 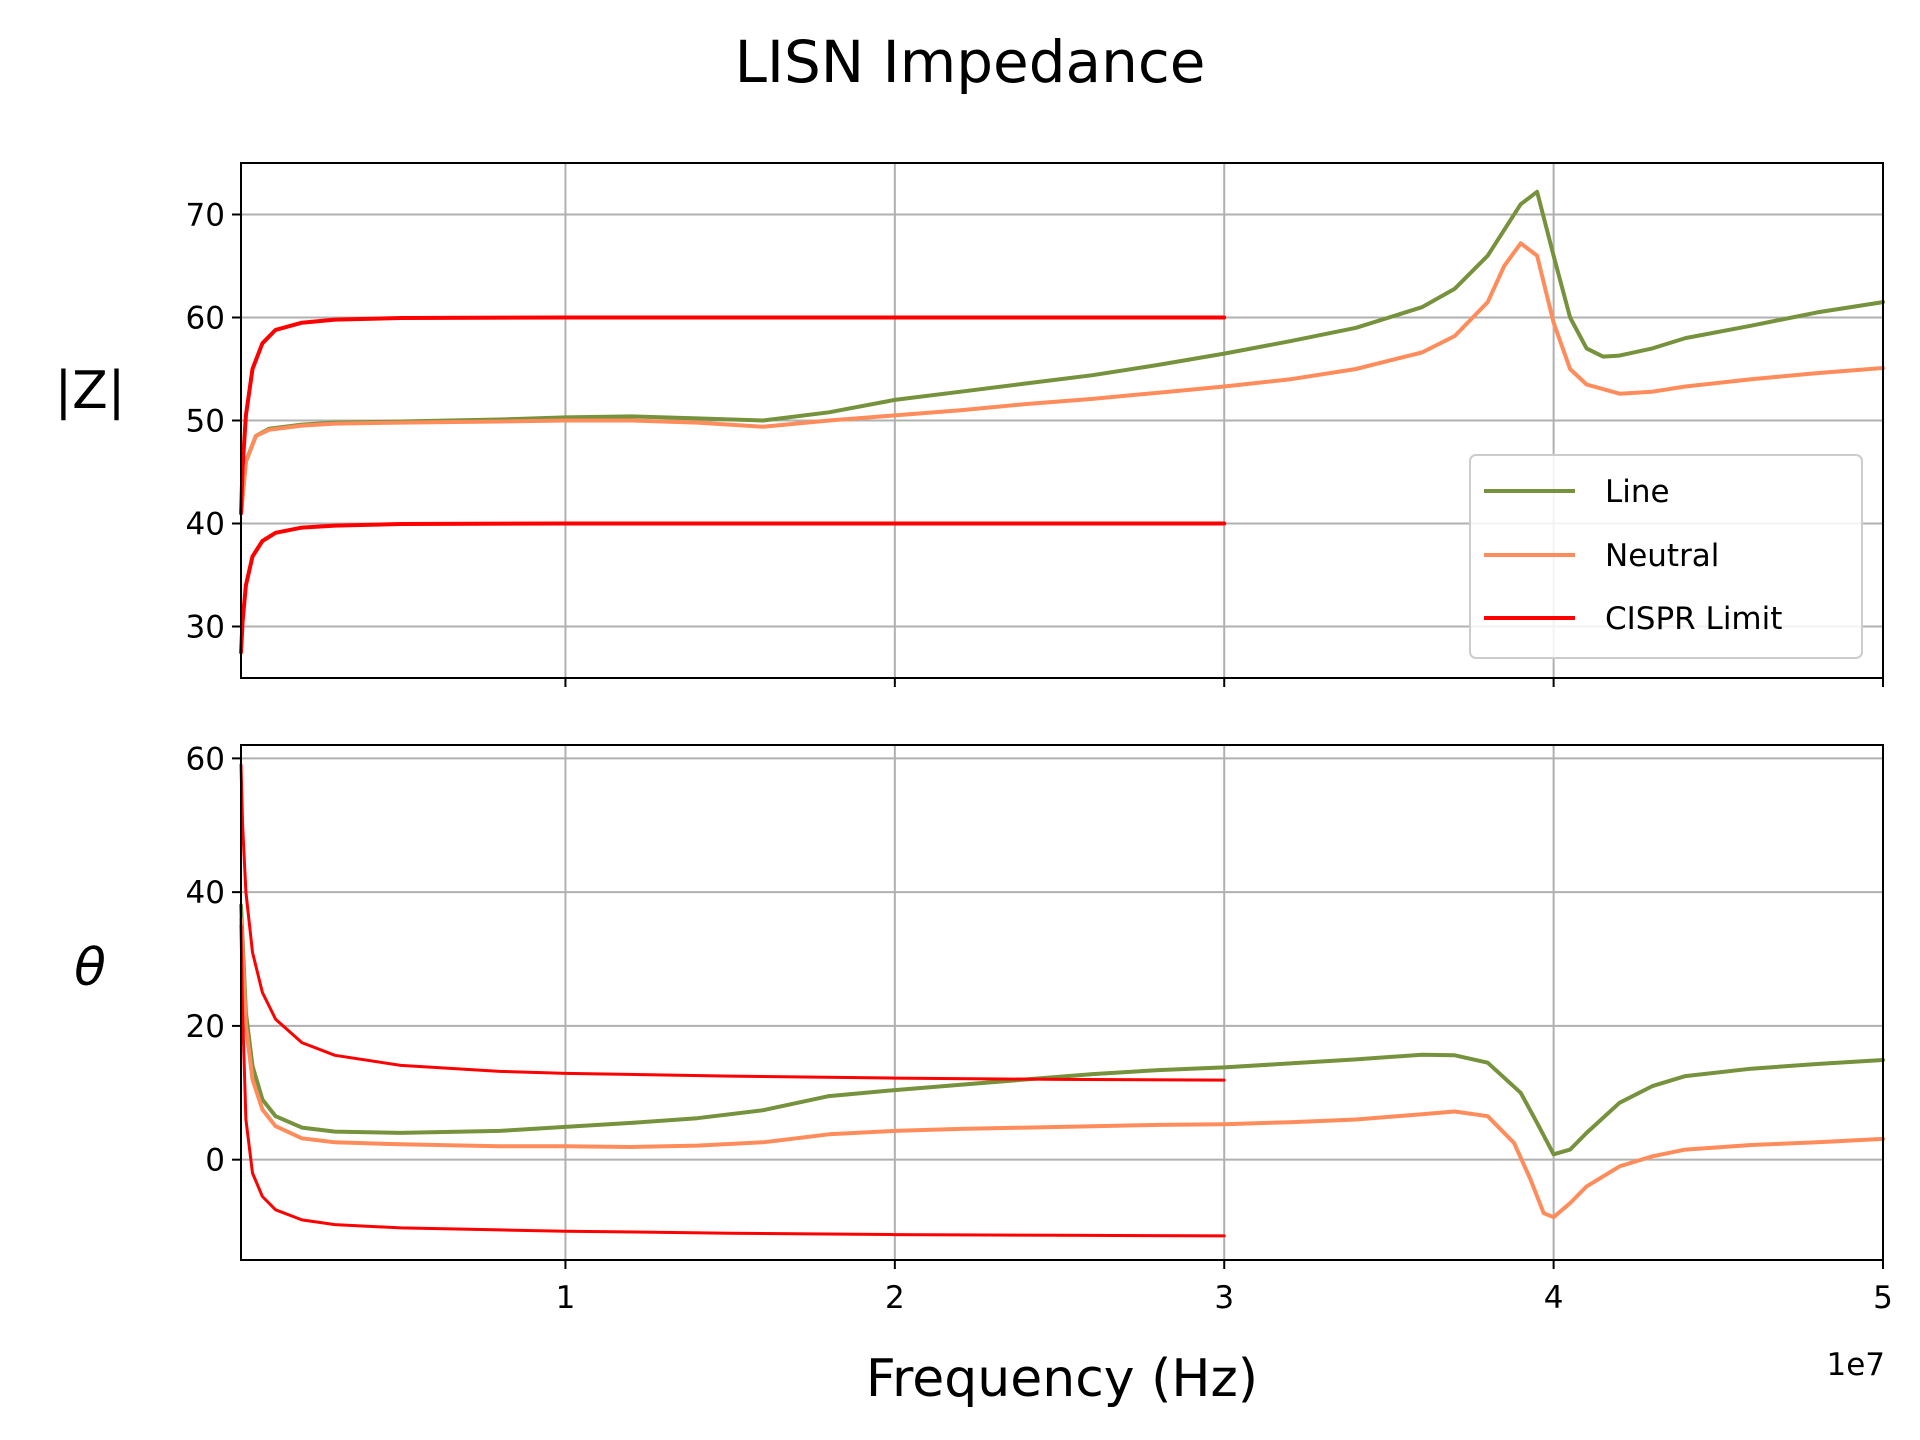 I want to click on bottom-series-cispr-limit-lower, so click(x=732, y=1081).